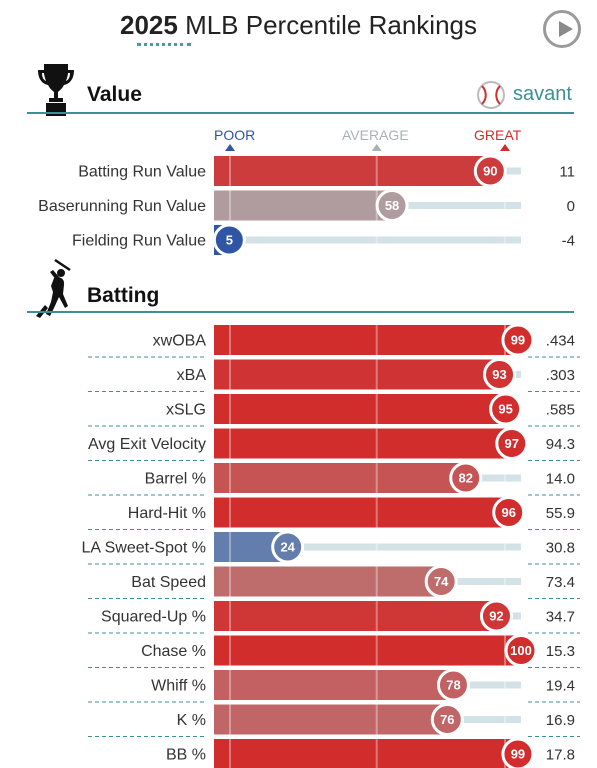  I want to click on percentile-circle-la-sweet-spot, so click(288, 547).